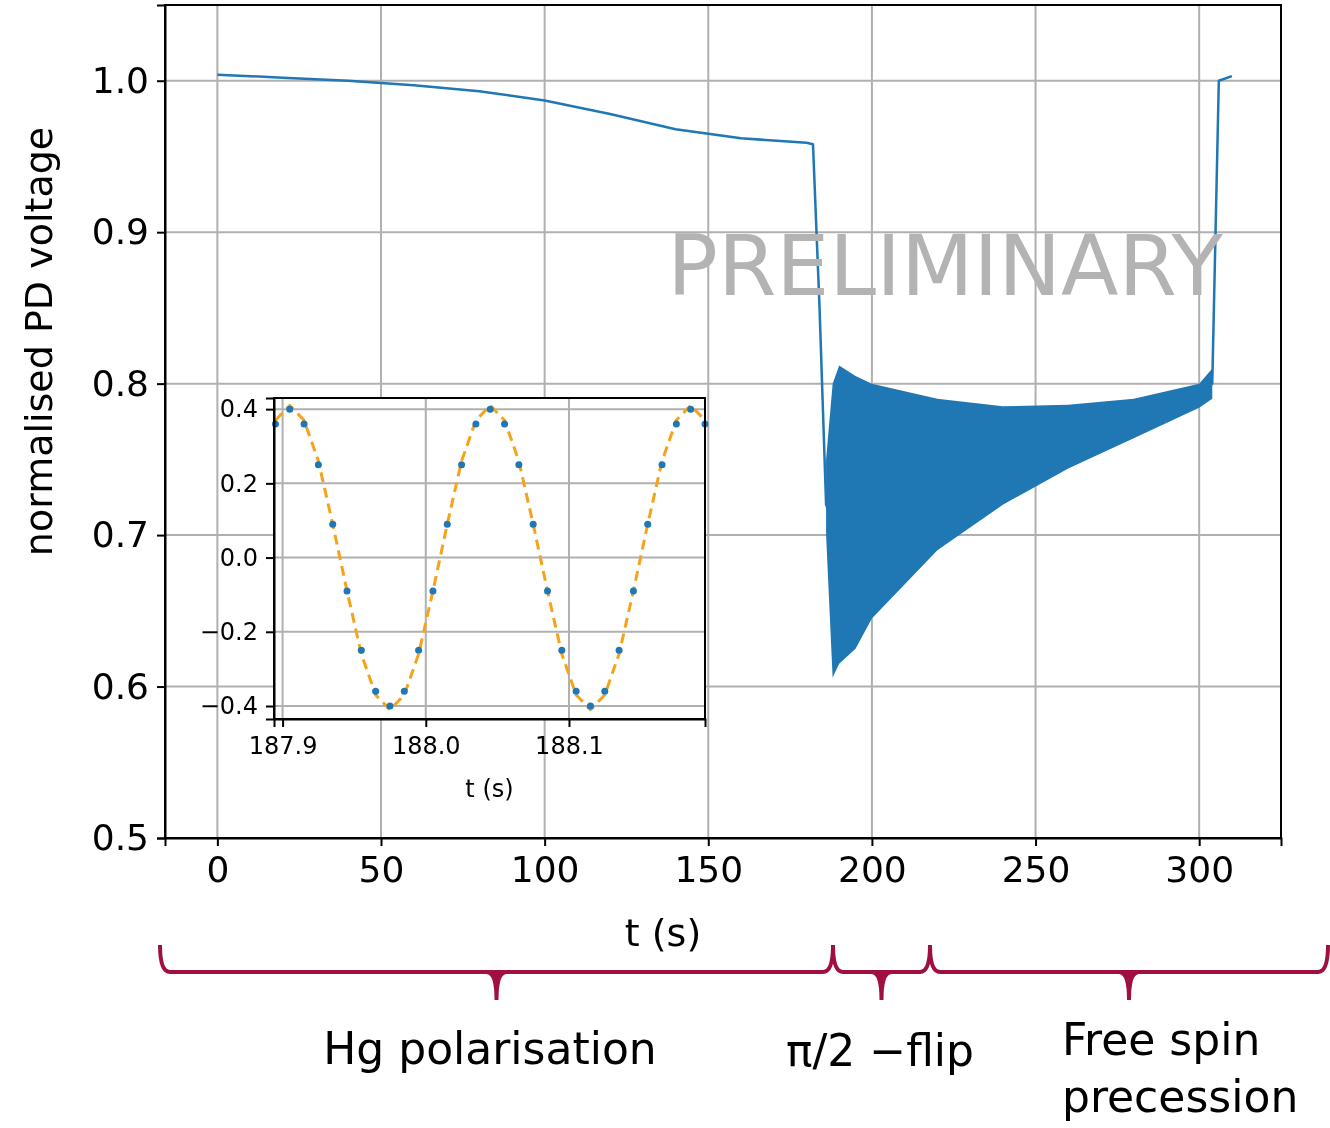  Describe the element at coordinates (880, 1050) in the screenshot. I see `text: π/2 −flip` at that location.